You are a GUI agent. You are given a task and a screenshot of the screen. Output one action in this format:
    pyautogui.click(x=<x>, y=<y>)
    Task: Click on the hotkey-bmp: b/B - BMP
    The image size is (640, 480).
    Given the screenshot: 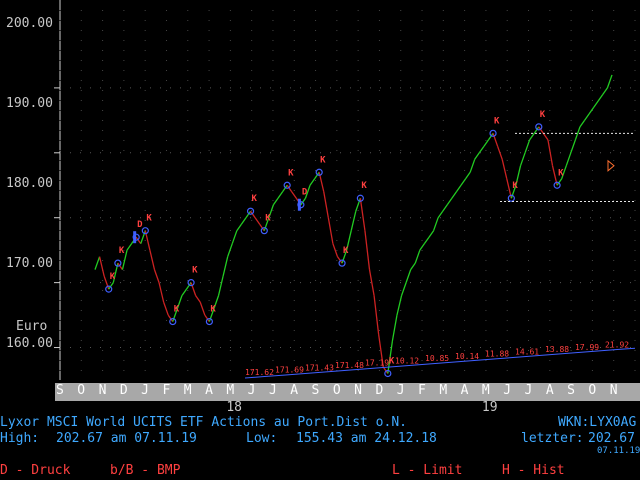 What is the action you would take?
    pyautogui.click(x=145, y=470)
    